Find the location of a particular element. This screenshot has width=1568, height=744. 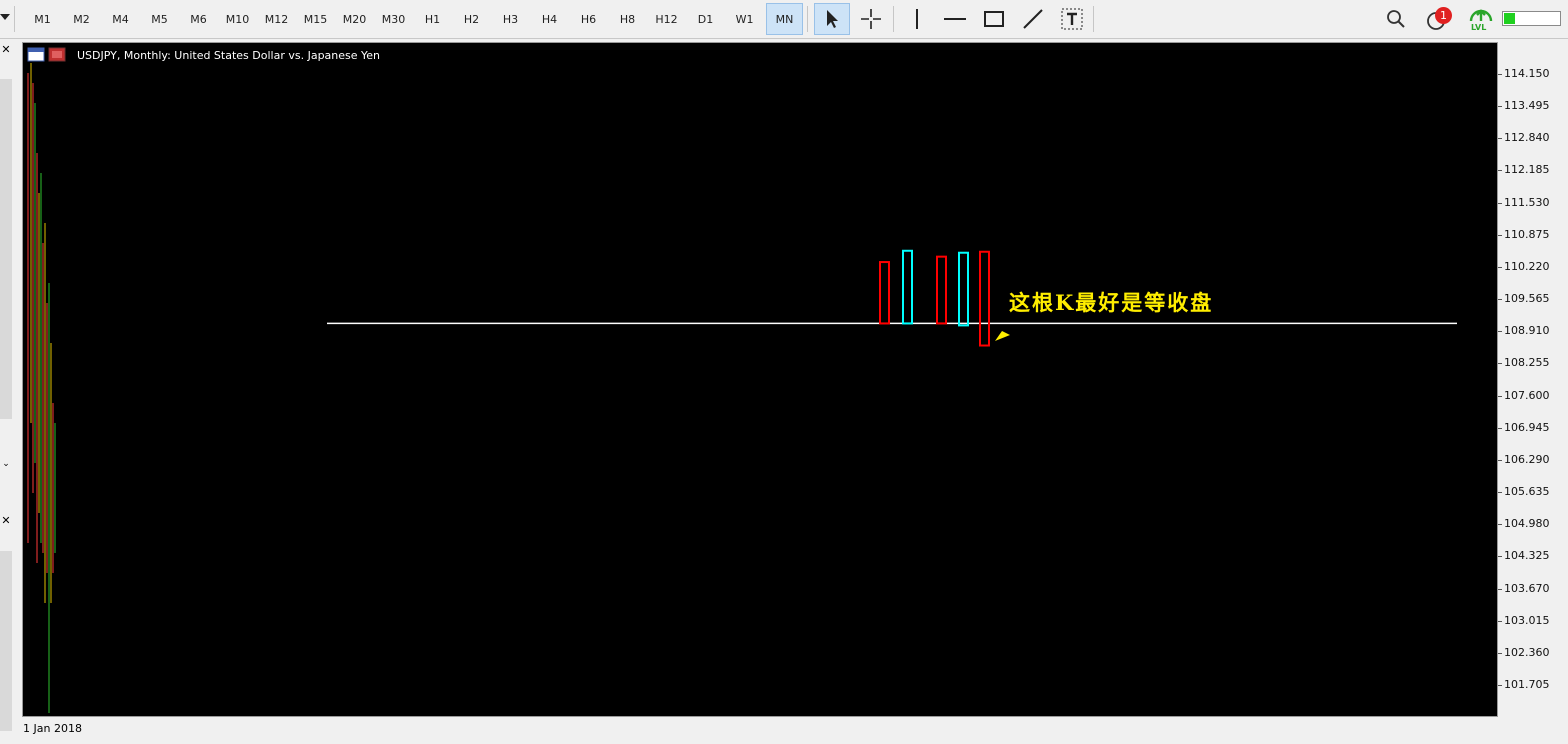

timeframe-h3-button: H3 is located at coordinates (510, 19).